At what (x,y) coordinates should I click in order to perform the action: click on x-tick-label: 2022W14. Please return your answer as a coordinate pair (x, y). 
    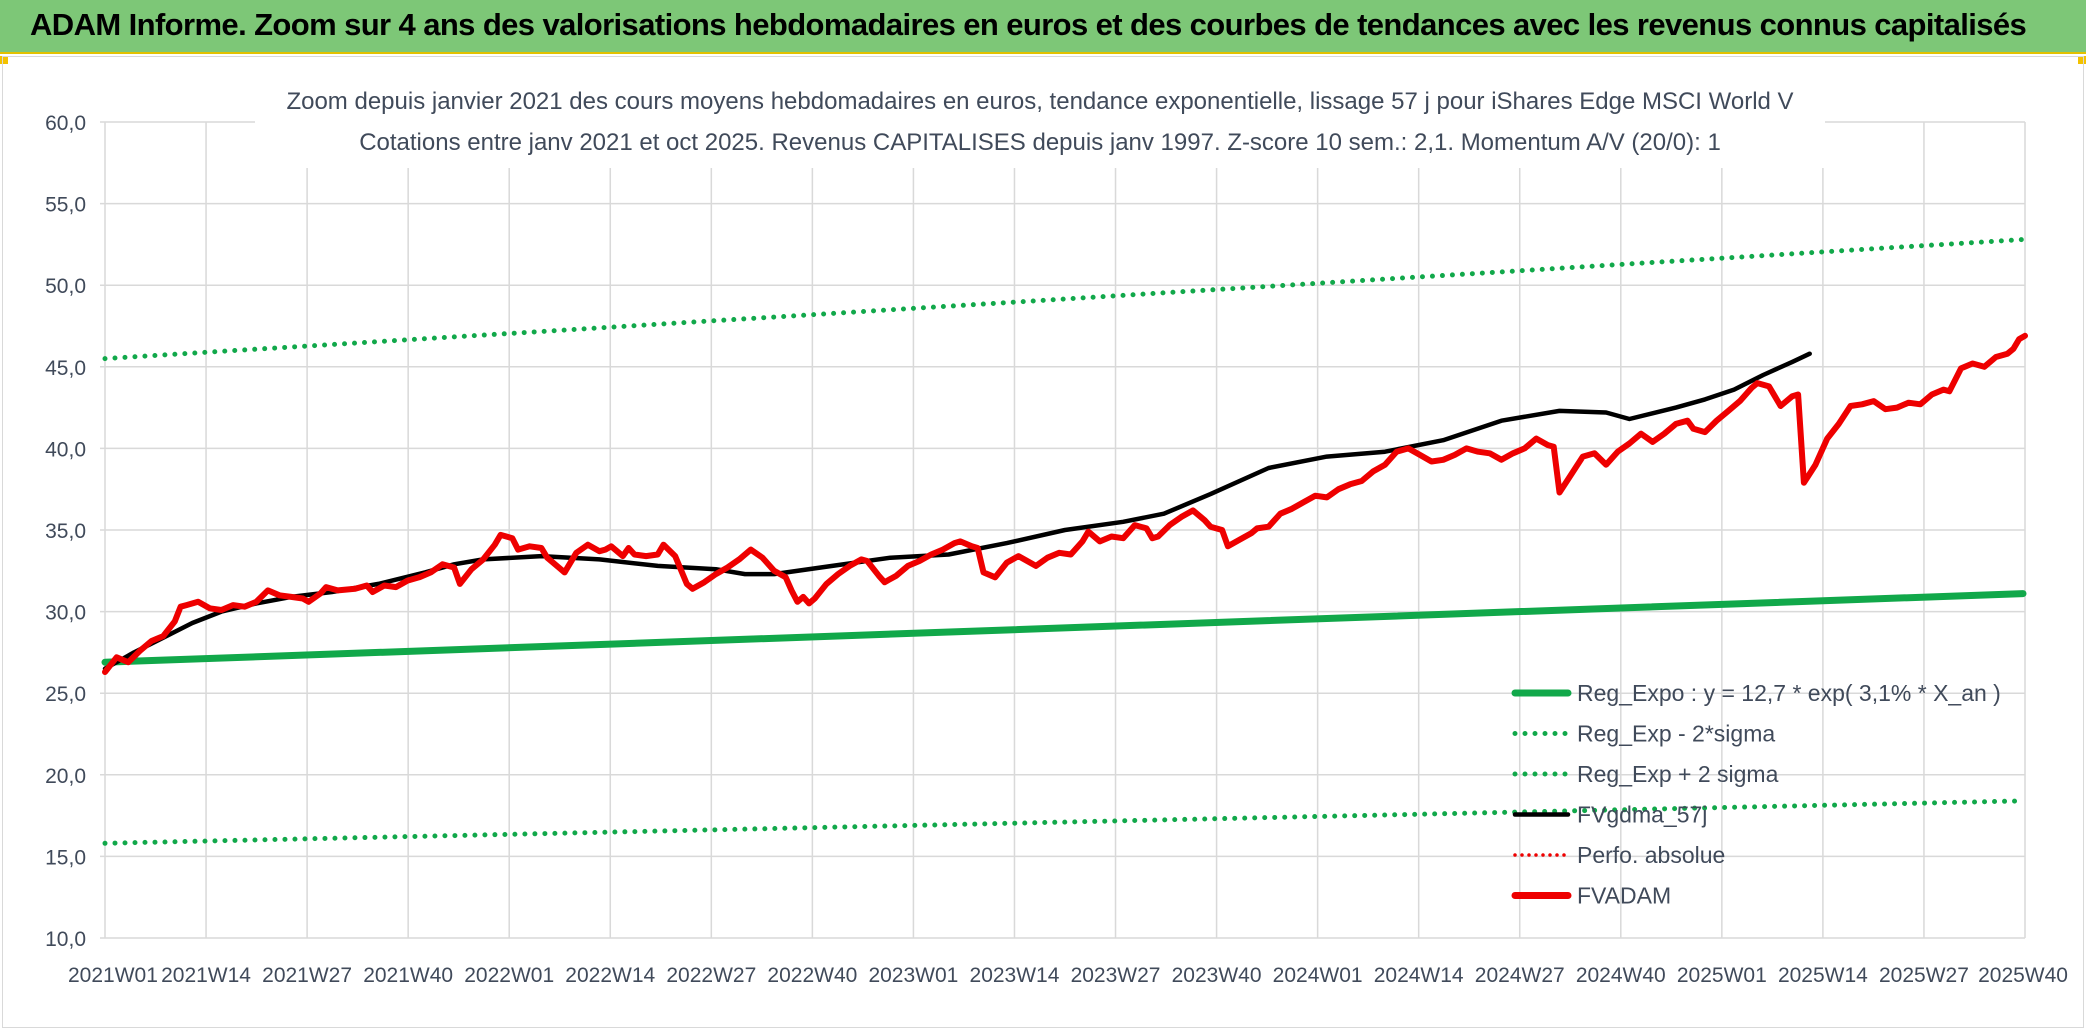
    Looking at the image, I should click on (610, 975).